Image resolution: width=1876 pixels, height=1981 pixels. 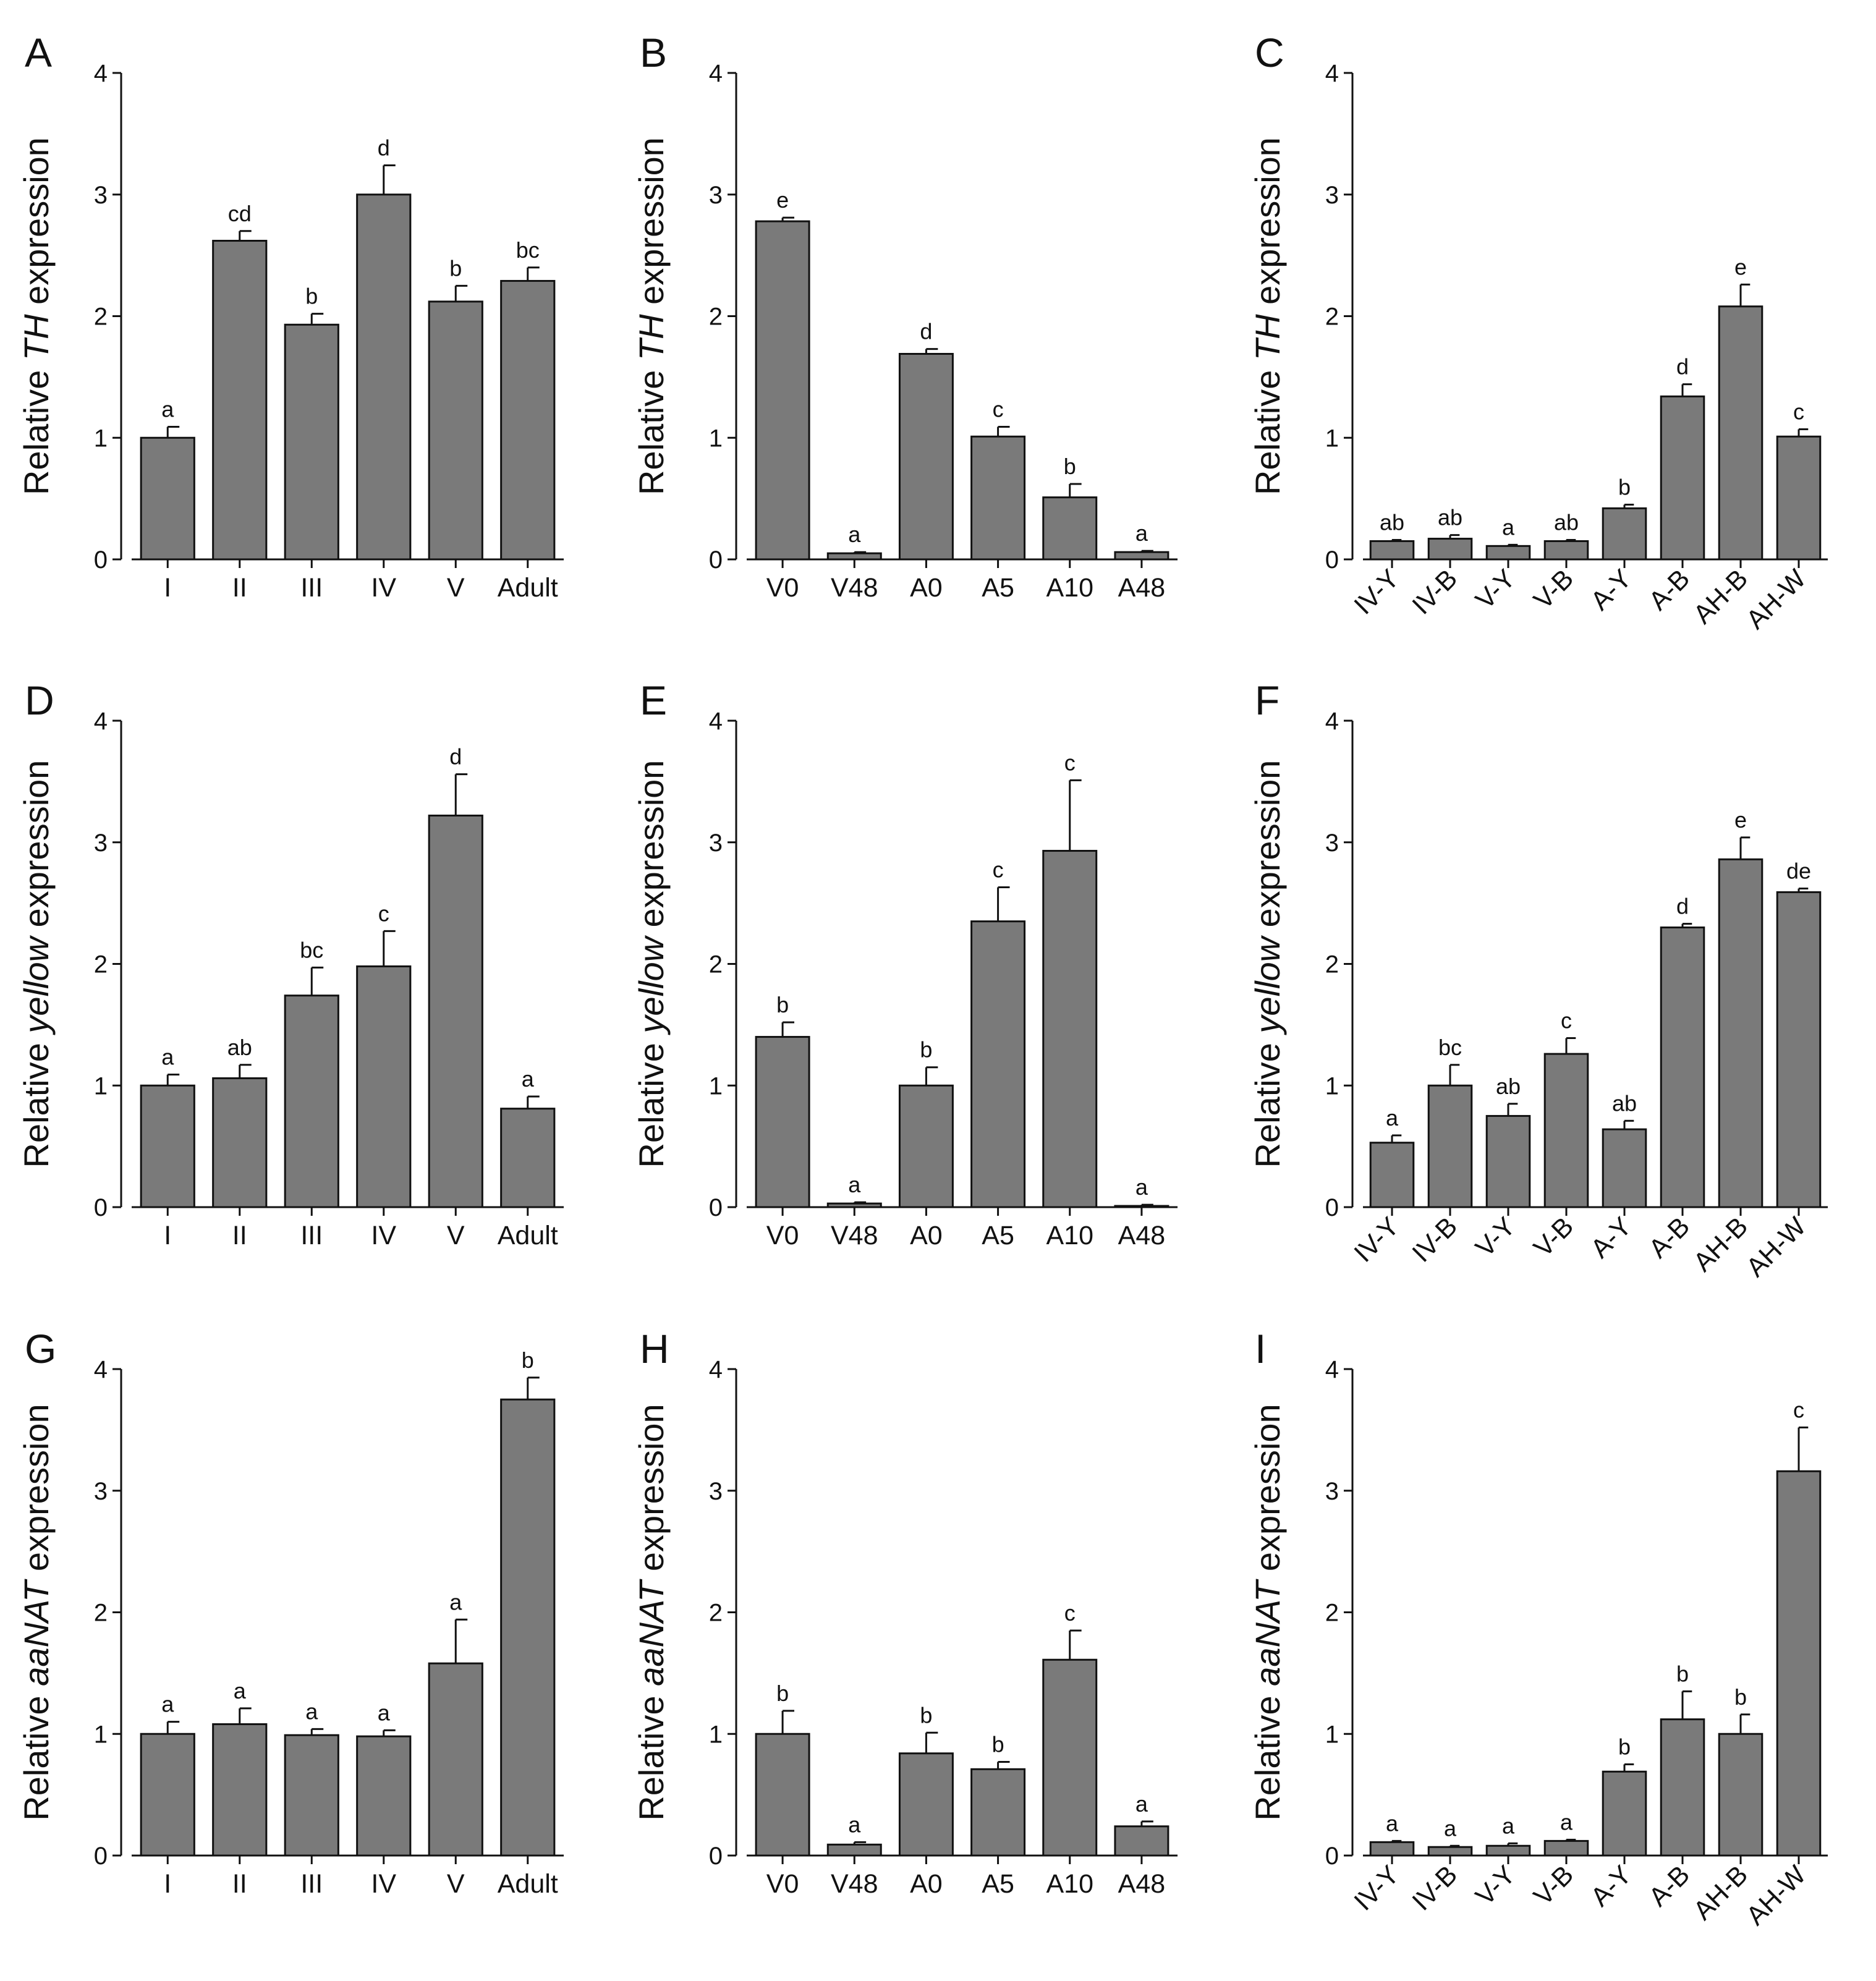 I want to click on significance-label: e, so click(x=782, y=200).